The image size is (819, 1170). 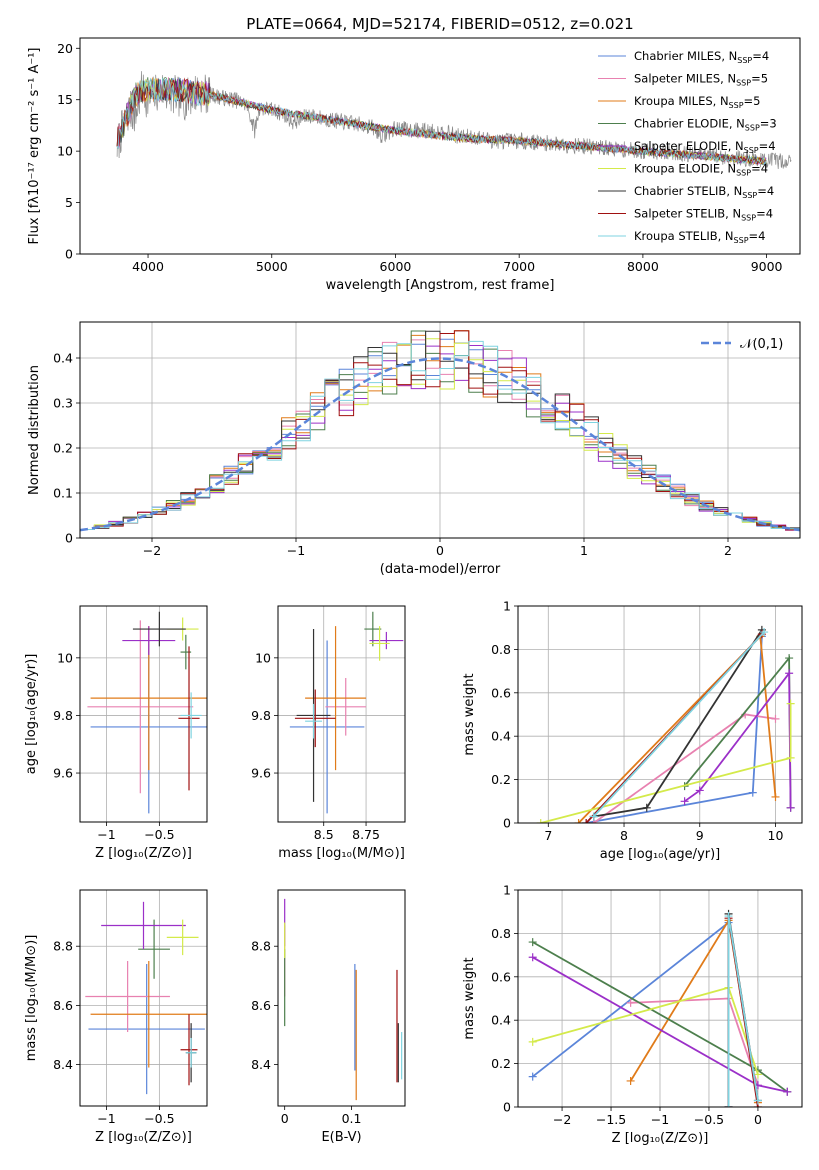 I want to click on y-axis-label: Flux [fλ10⁻¹⁷ erg cm⁻² s⁻¹ A⁻¹], so click(x=34, y=146).